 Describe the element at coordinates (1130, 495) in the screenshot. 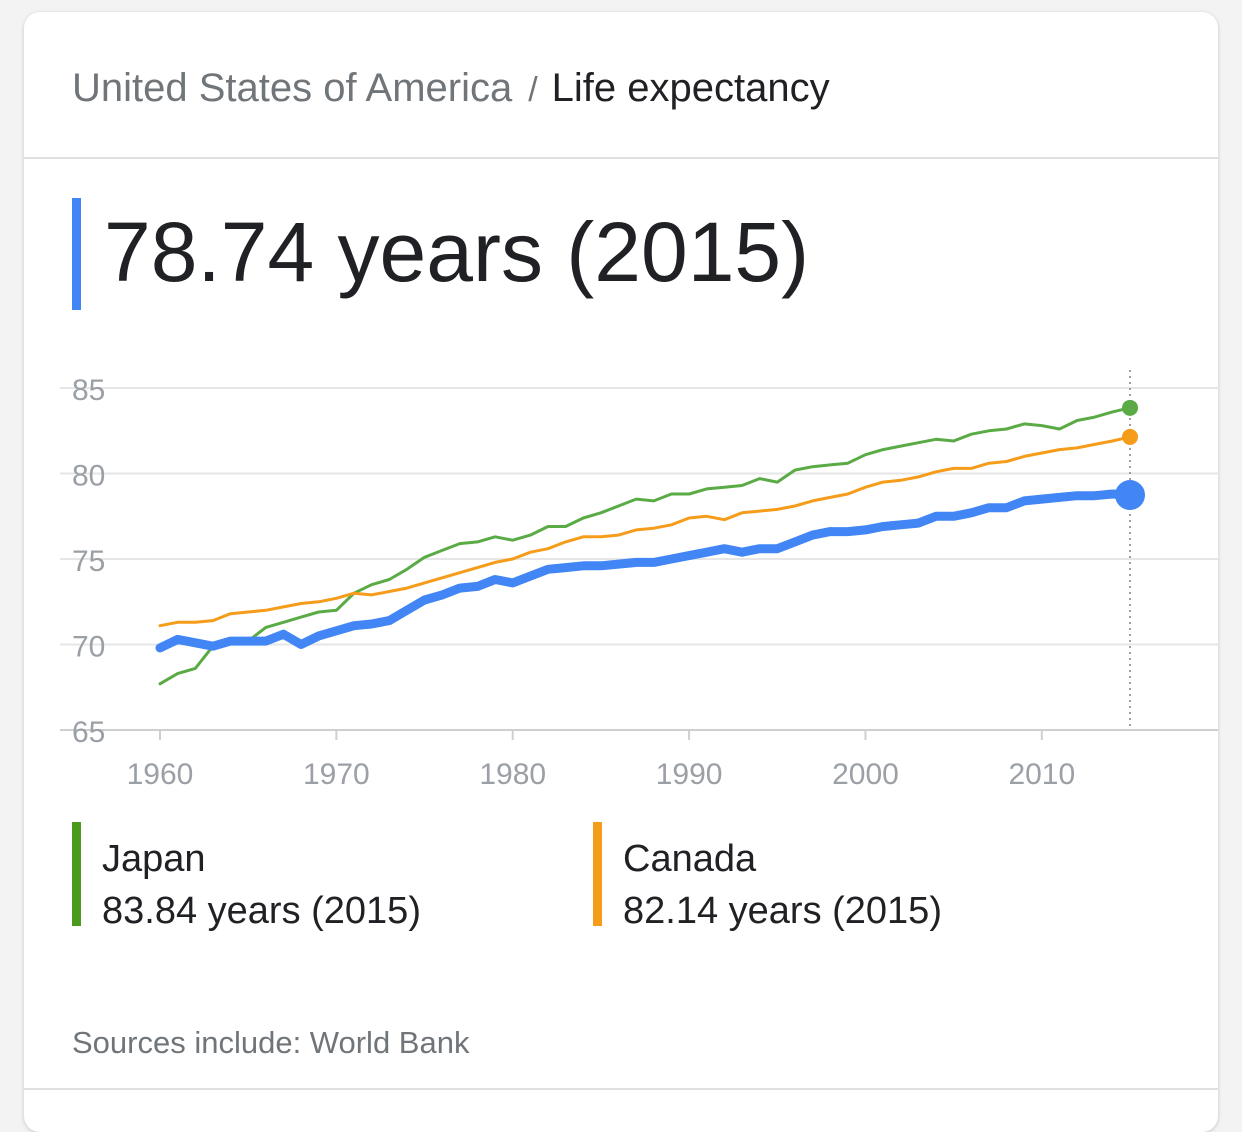

I see `series-endpoint-united-states-of-america` at that location.